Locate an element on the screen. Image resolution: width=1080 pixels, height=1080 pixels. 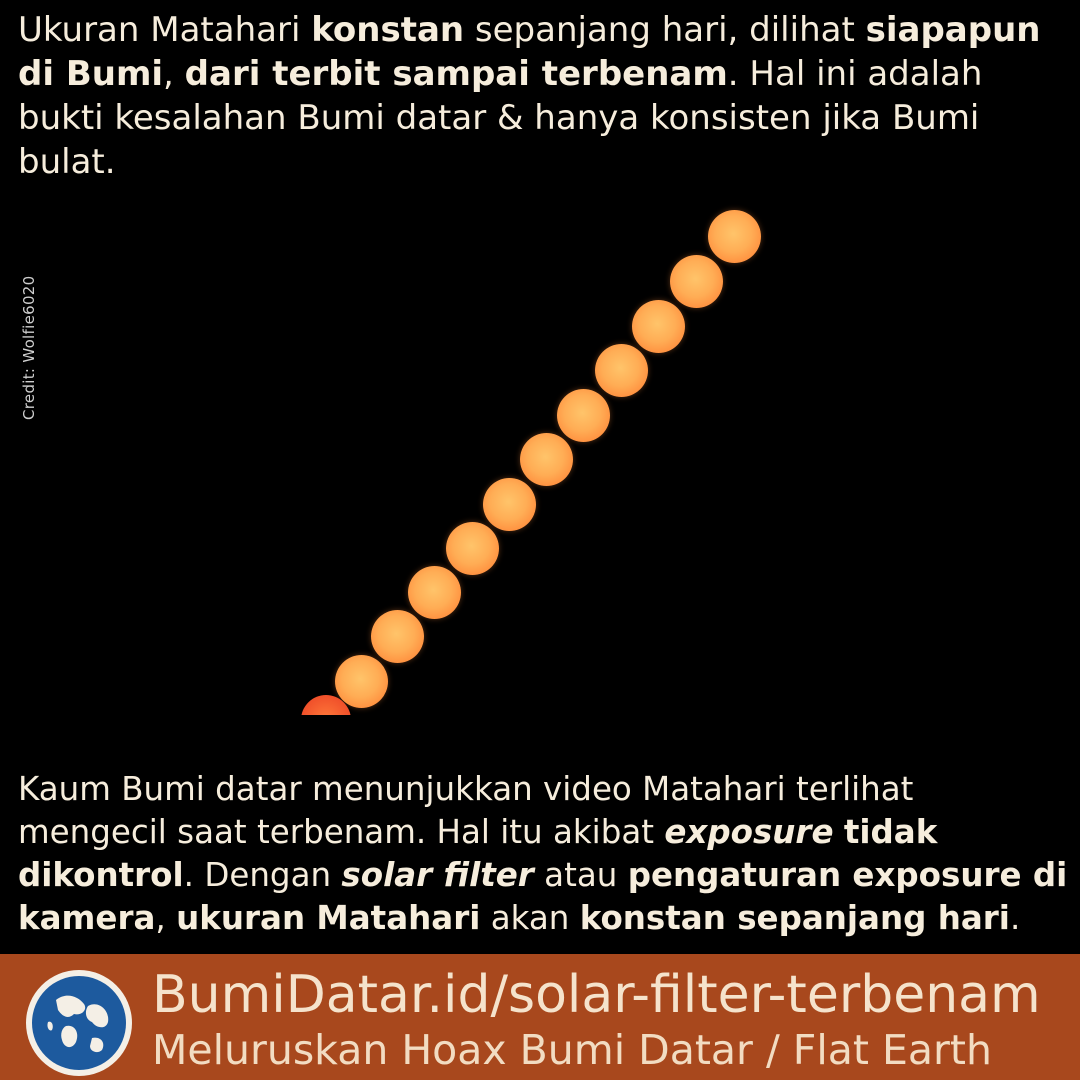
tagline: Meluruskan Hoax Bumi Datar / Flat Earth is located at coordinates (572, 1050).